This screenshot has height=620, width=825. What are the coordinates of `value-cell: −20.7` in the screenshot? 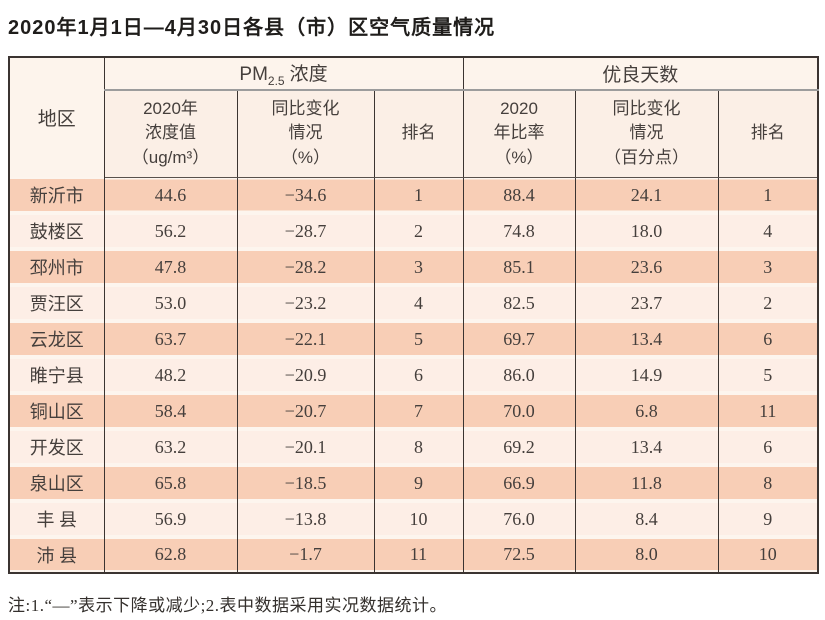 It's located at (305, 411).